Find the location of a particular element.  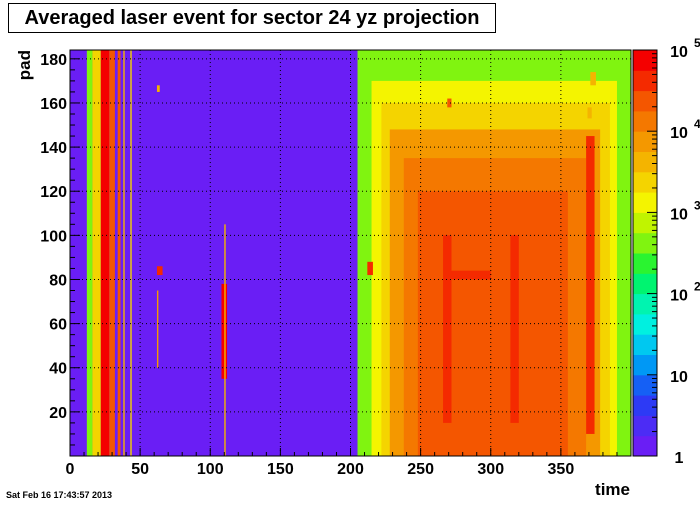

timestamp: Sat Feb 16 17:43:57 2013 is located at coordinates (59, 495).